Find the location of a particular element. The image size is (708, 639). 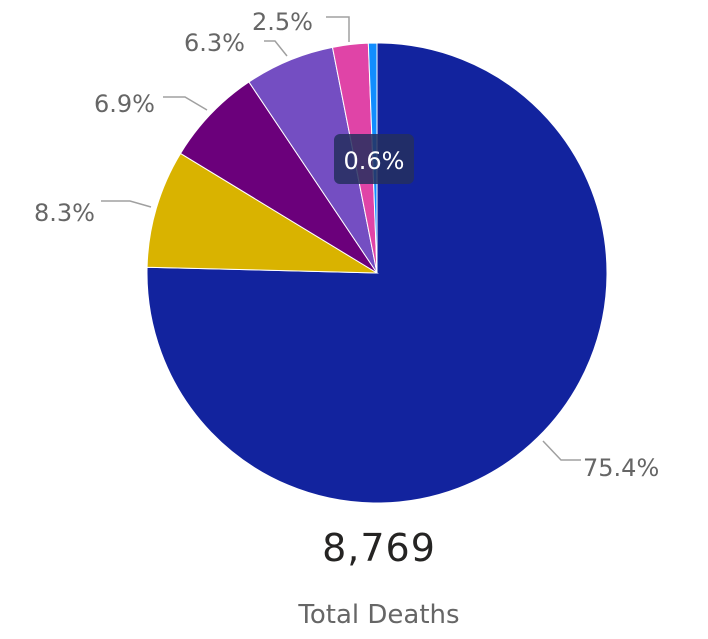

slice-percent-label: 6.9% is located at coordinates (124, 104).